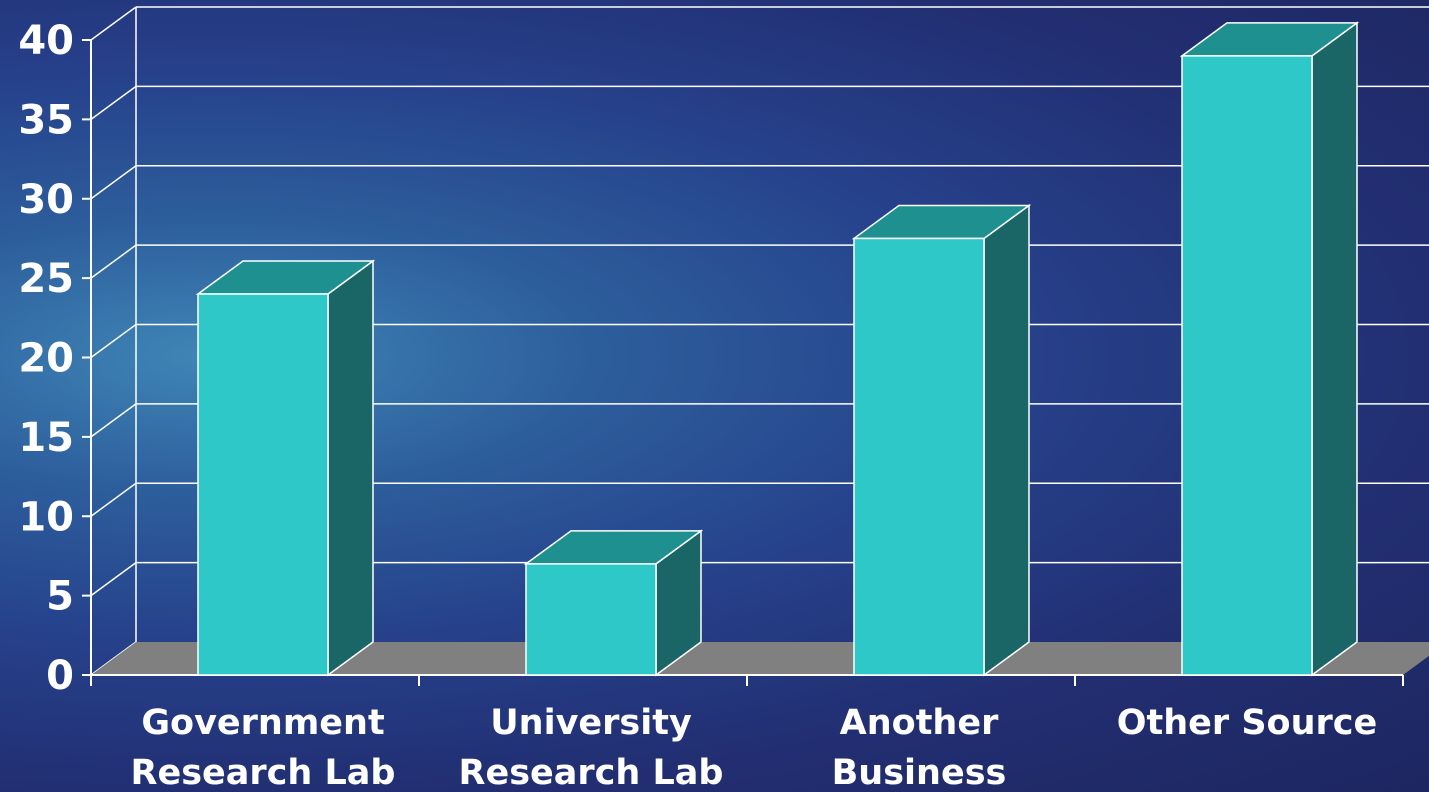 This screenshot has width=1429, height=792. Describe the element at coordinates (591, 723) in the screenshot. I see `x-category-label-line: University` at that location.